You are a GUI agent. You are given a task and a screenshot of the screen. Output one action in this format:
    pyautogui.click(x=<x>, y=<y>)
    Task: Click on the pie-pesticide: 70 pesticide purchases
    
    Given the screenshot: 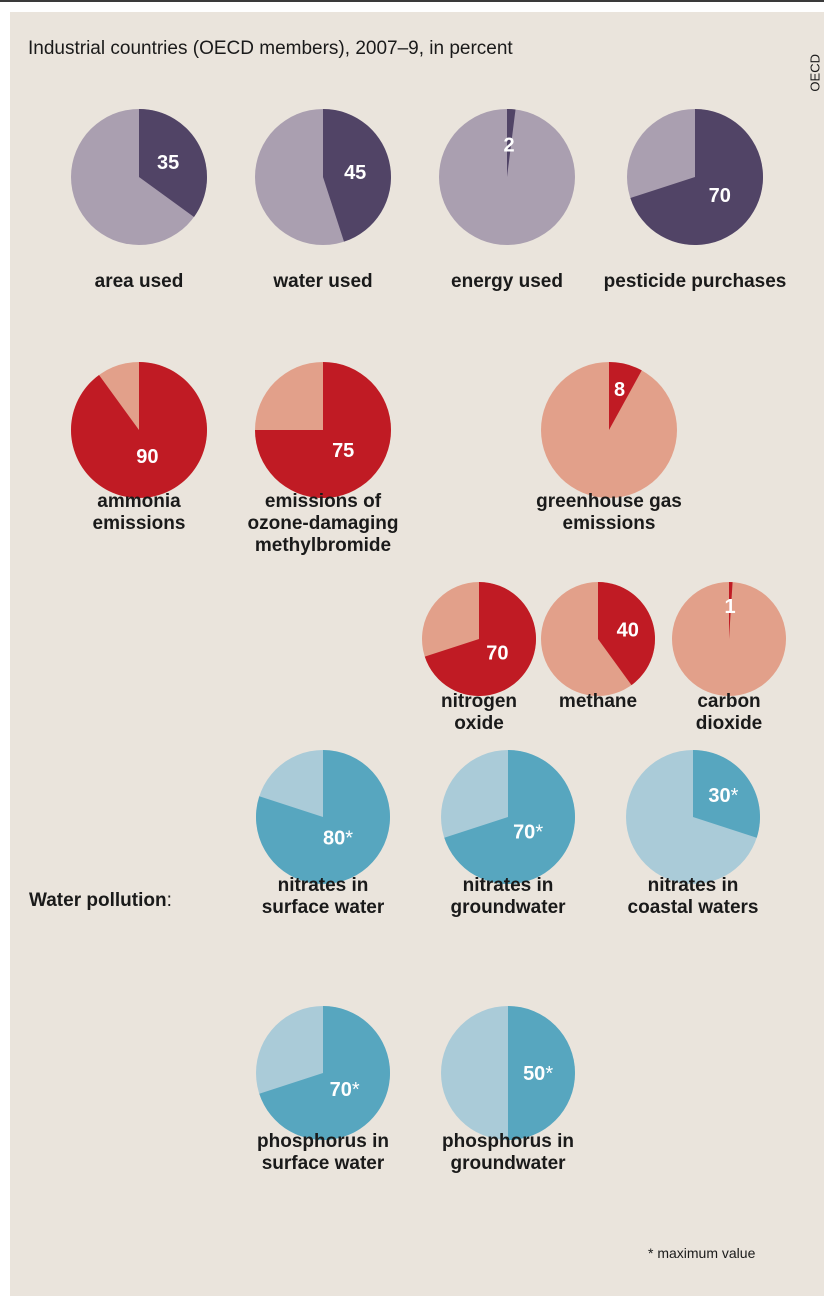 What is the action you would take?
    pyautogui.click(x=695, y=200)
    